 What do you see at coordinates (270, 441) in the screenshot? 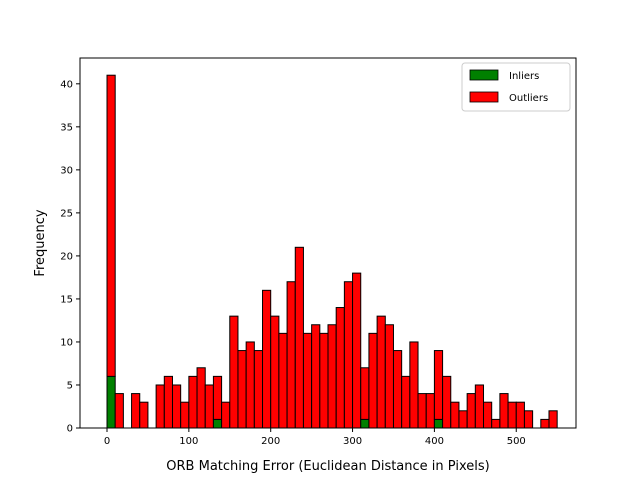
I see `x-tick-label: 200` at bounding box center [270, 441].